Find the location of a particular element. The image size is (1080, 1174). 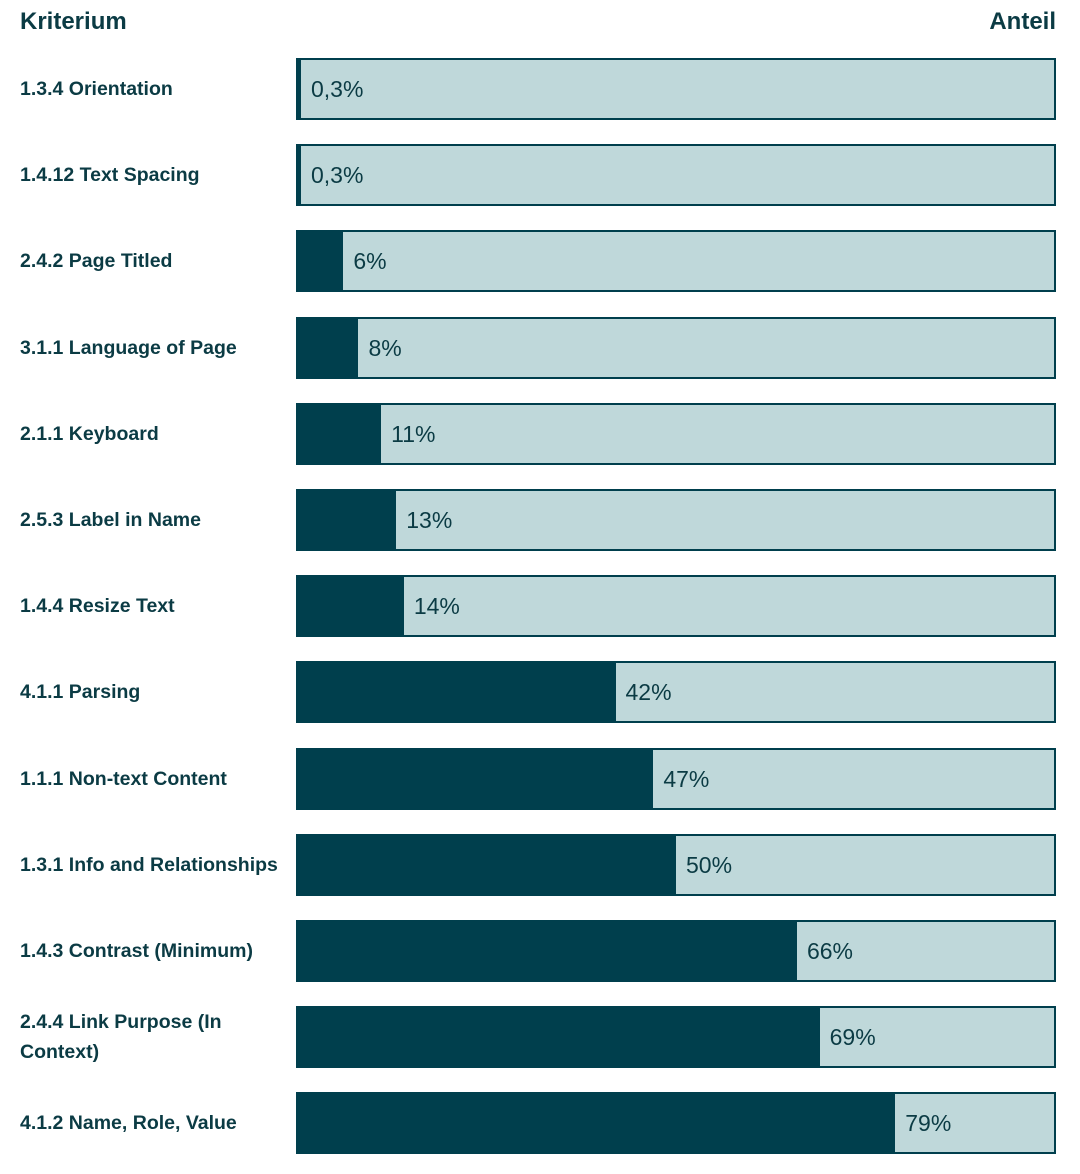

category-label: 1.1.1 Non-text Content is located at coordinates (123, 779).